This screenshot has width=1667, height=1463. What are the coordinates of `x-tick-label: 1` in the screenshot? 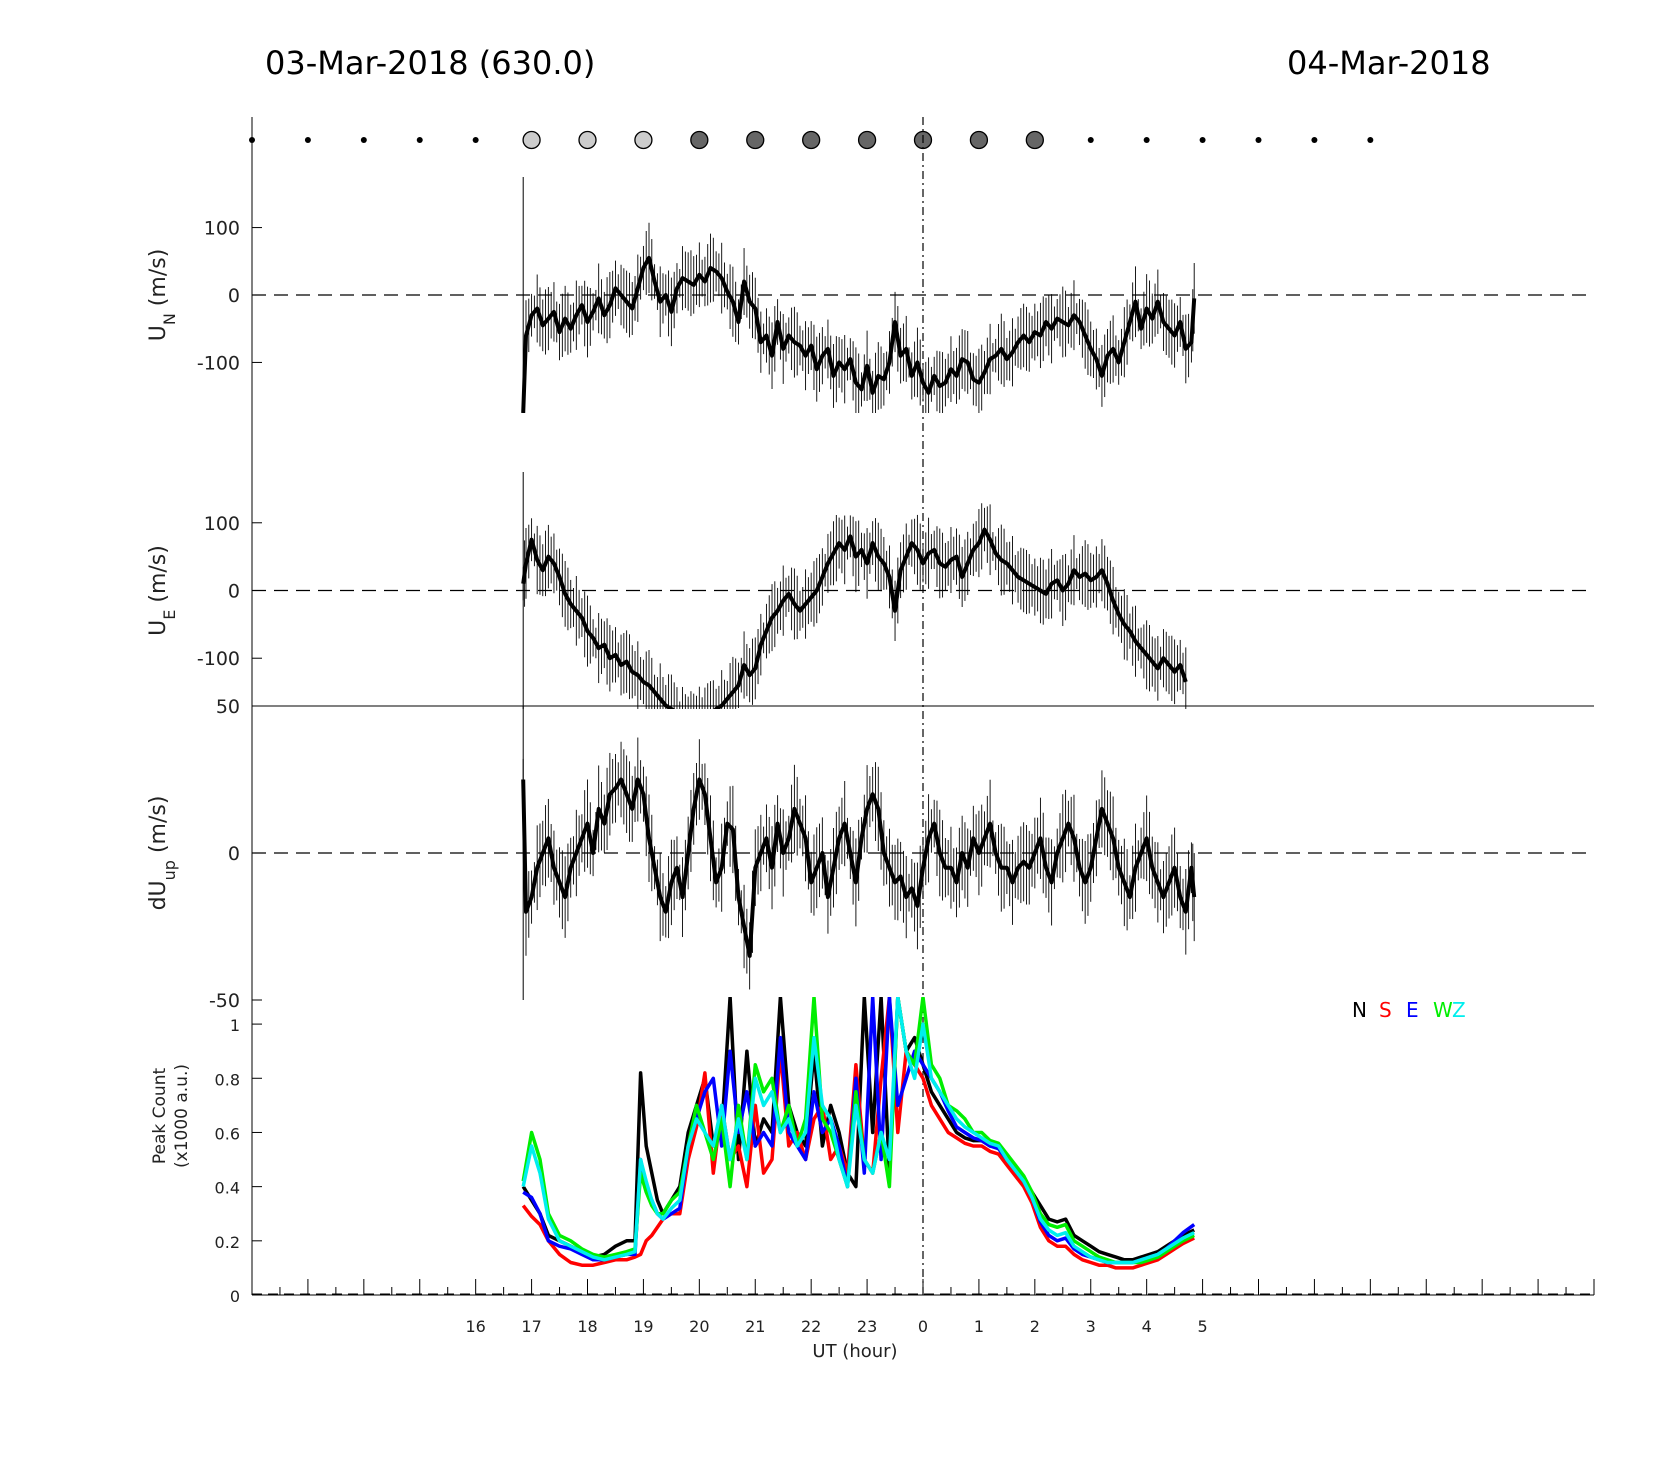 It's located at (979, 1326).